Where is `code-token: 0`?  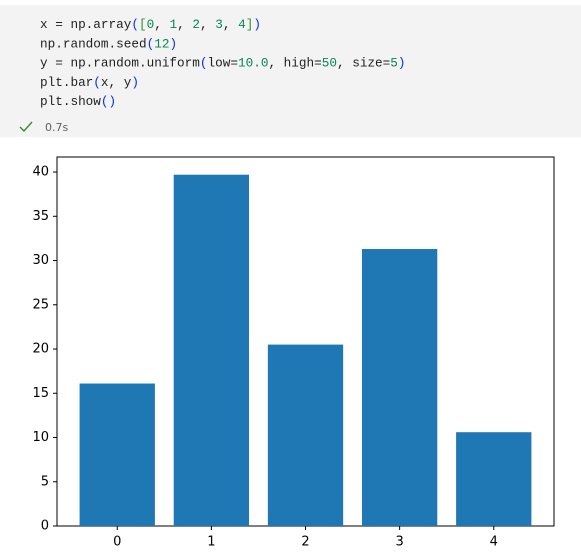
code-token: 0 is located at coordinates (151, 24).